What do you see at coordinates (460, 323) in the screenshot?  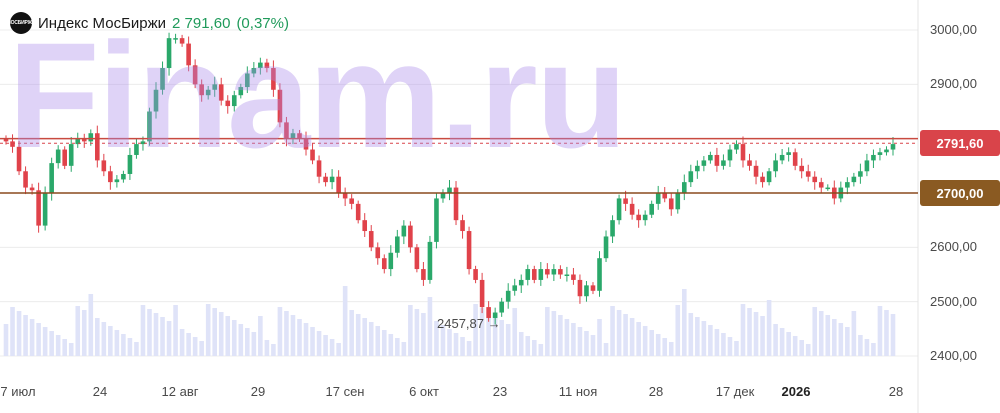 I see `min-price-value: 2457,87` at bounding box center [460, 323].